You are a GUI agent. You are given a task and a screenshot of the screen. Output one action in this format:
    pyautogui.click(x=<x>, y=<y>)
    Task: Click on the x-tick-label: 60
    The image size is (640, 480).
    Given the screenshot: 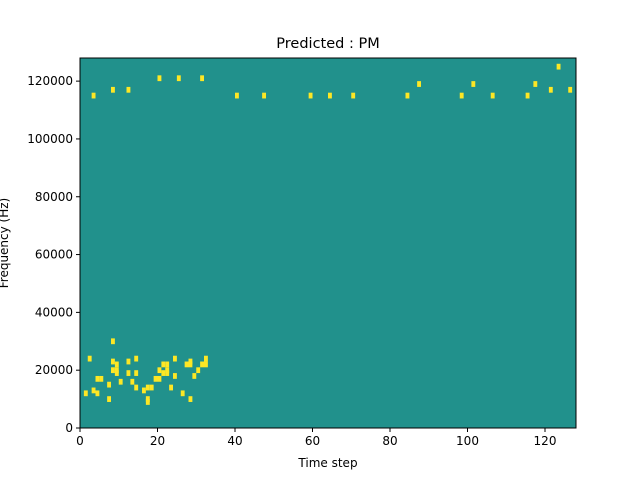 What is the action you would take?
    pyautogui.click(x=312, y=441)
    